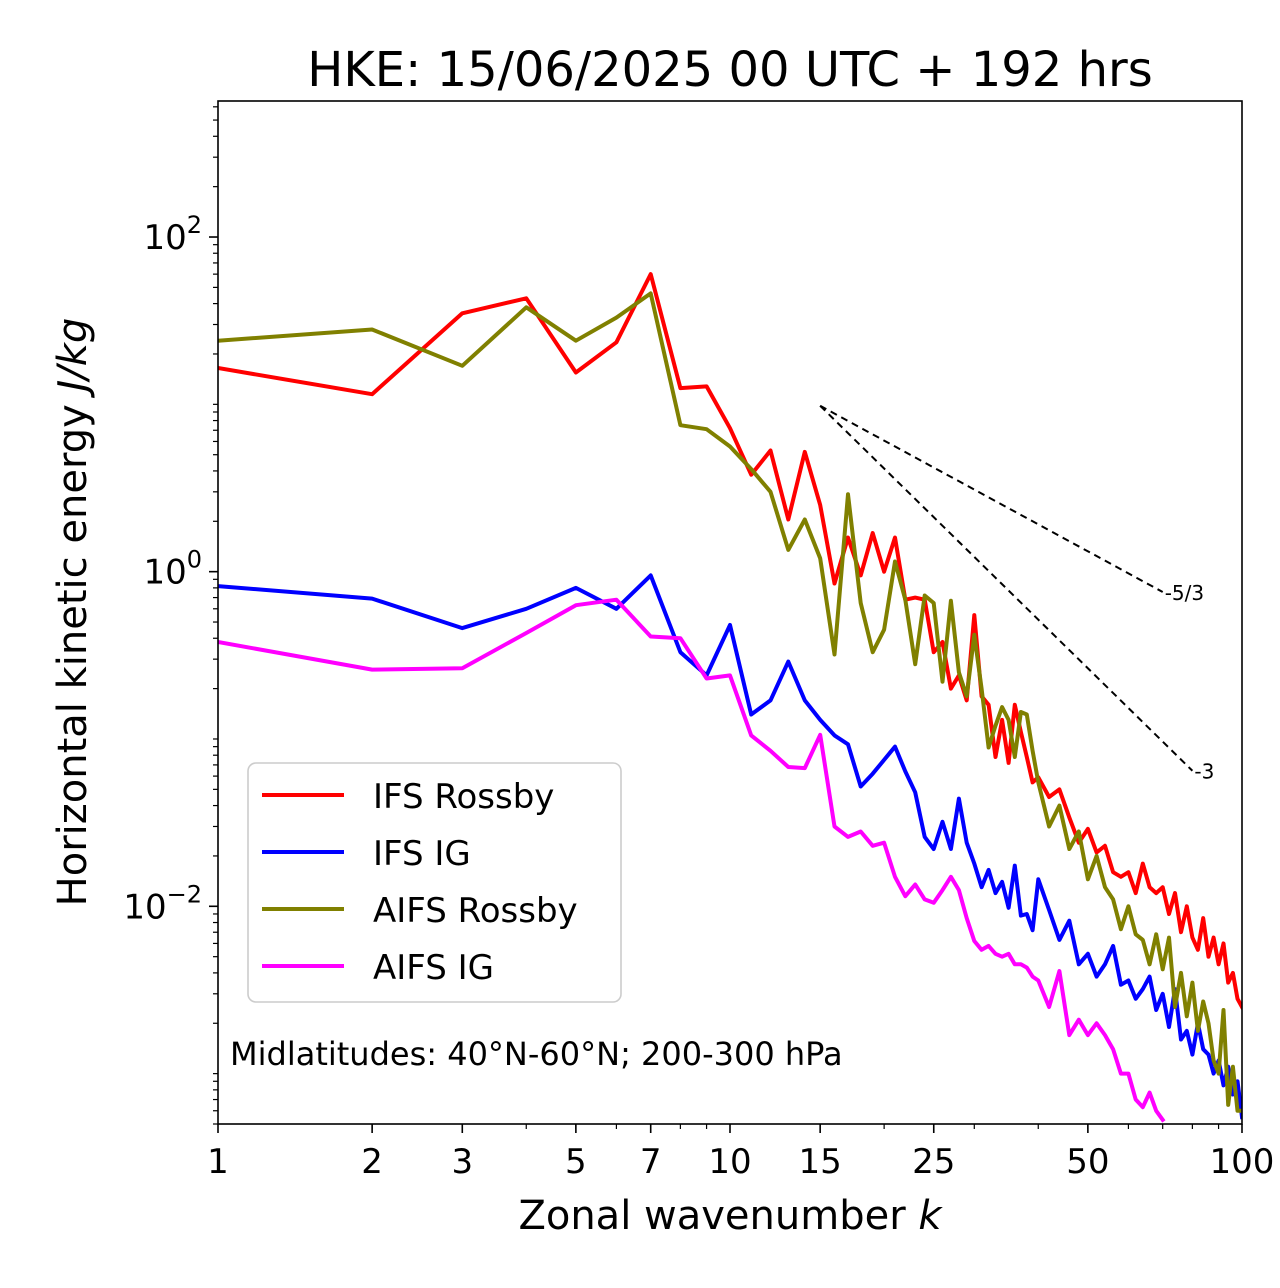 The image size is (1280, 1288). Describe the element at coordinates (462, 1162) in the screenshot. I see `x-tick-label: 3` at that location.